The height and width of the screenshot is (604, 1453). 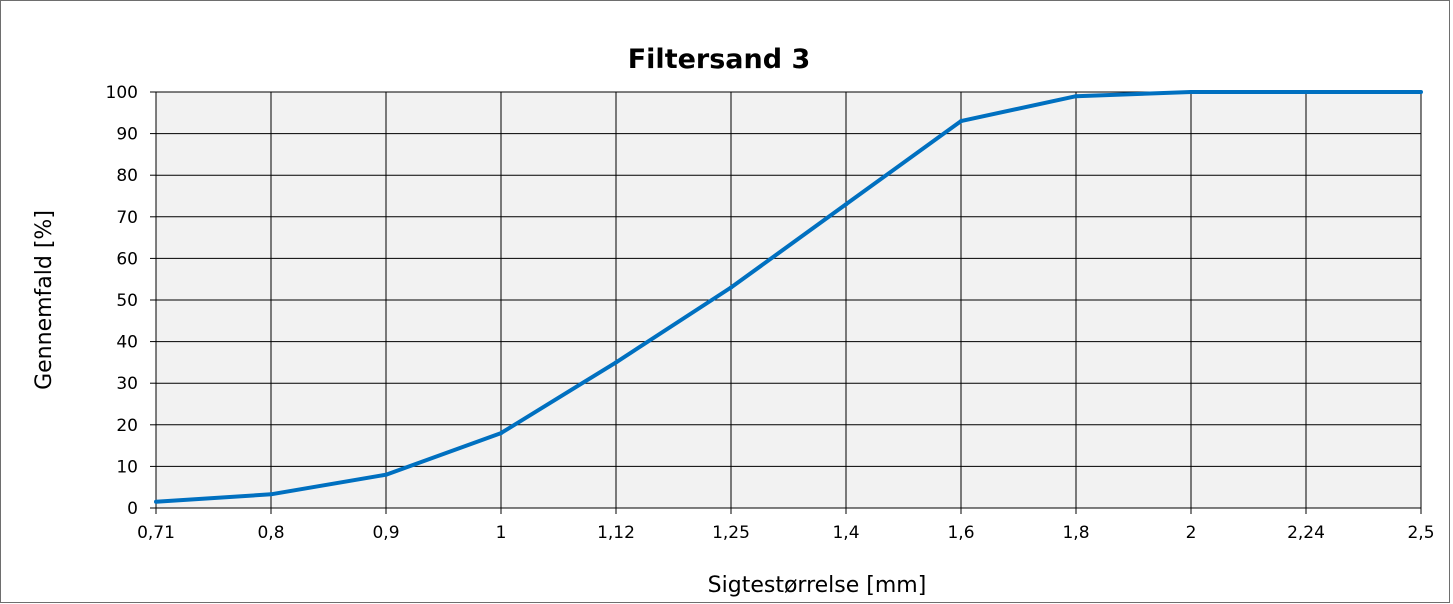 I want to click on x-tick-label: 0,71, so click(x=156, y=533).